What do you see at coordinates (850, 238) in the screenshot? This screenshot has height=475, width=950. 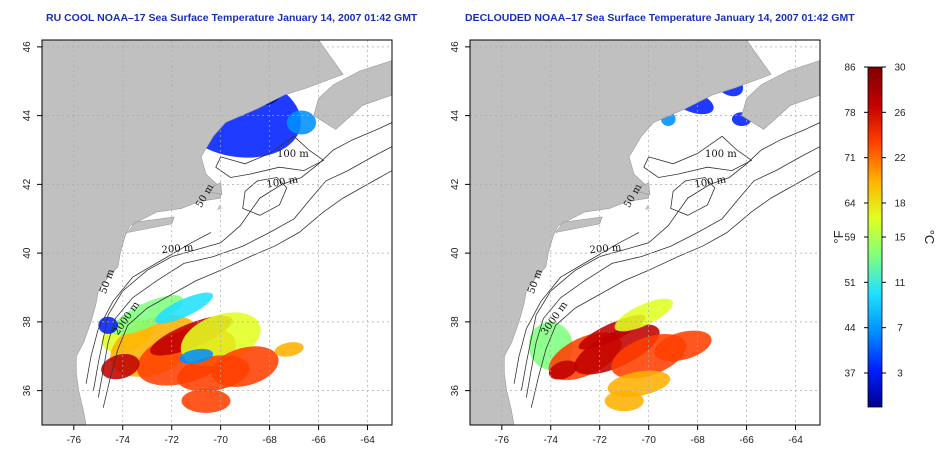 I see `fahrenheit-label: 59` at bounding box center [850, 238].